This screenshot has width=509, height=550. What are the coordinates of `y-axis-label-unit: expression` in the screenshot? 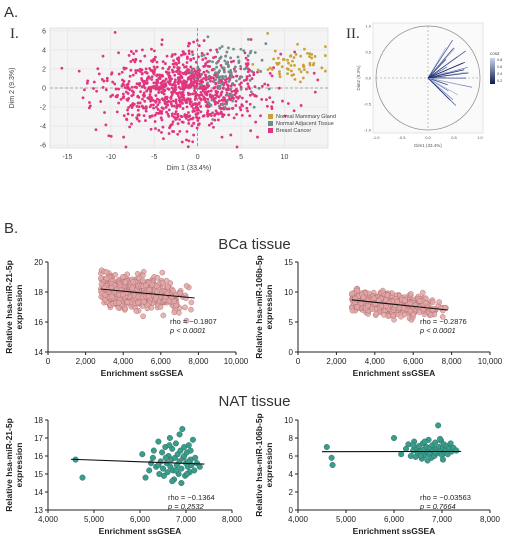 It's located at (269, 307).